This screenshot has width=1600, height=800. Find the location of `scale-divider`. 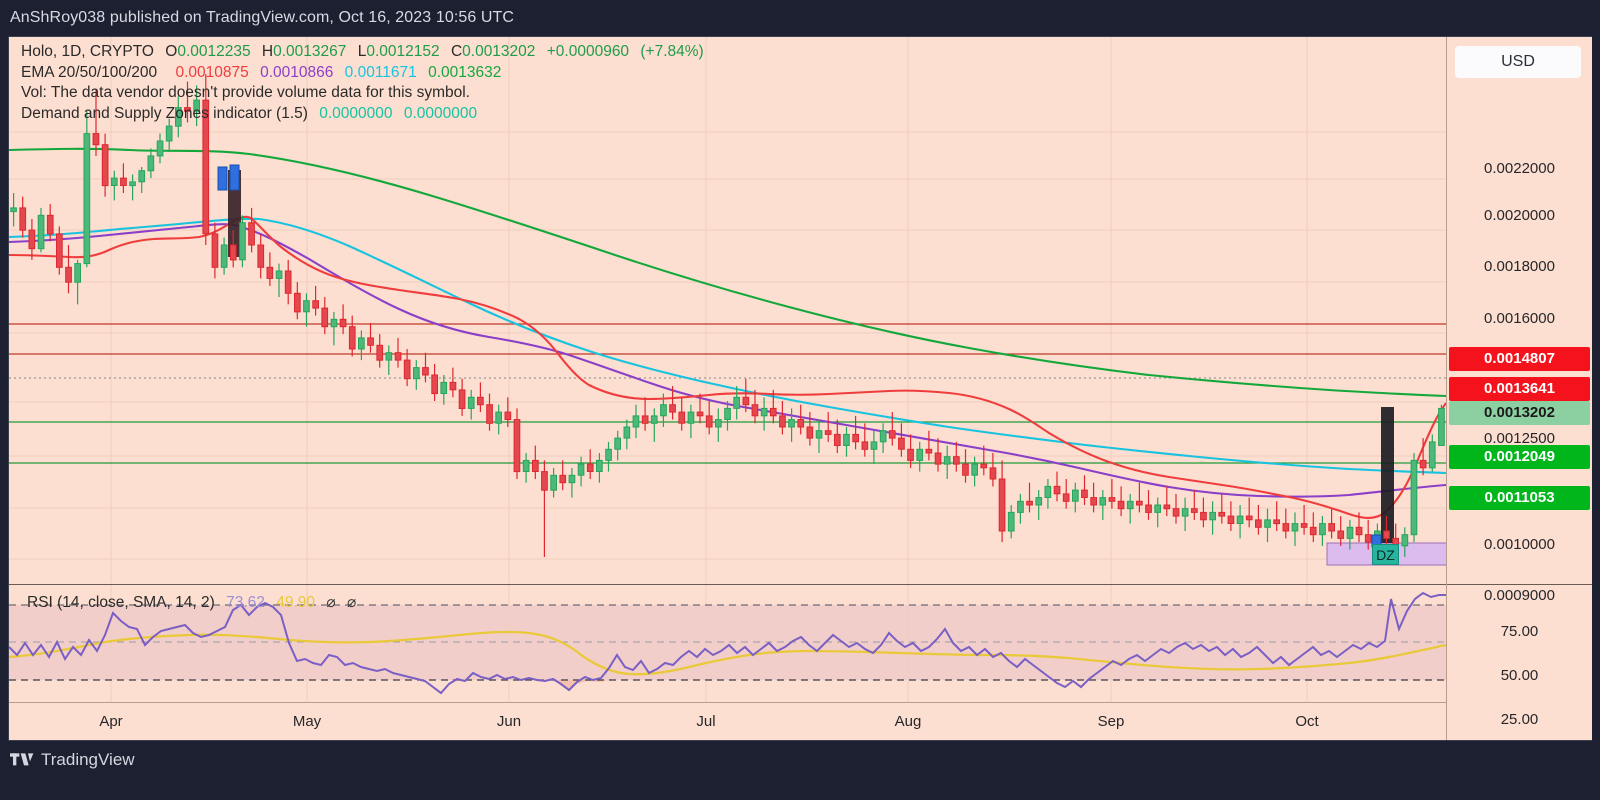

scale-divider is located at coordinates (1519, 584).